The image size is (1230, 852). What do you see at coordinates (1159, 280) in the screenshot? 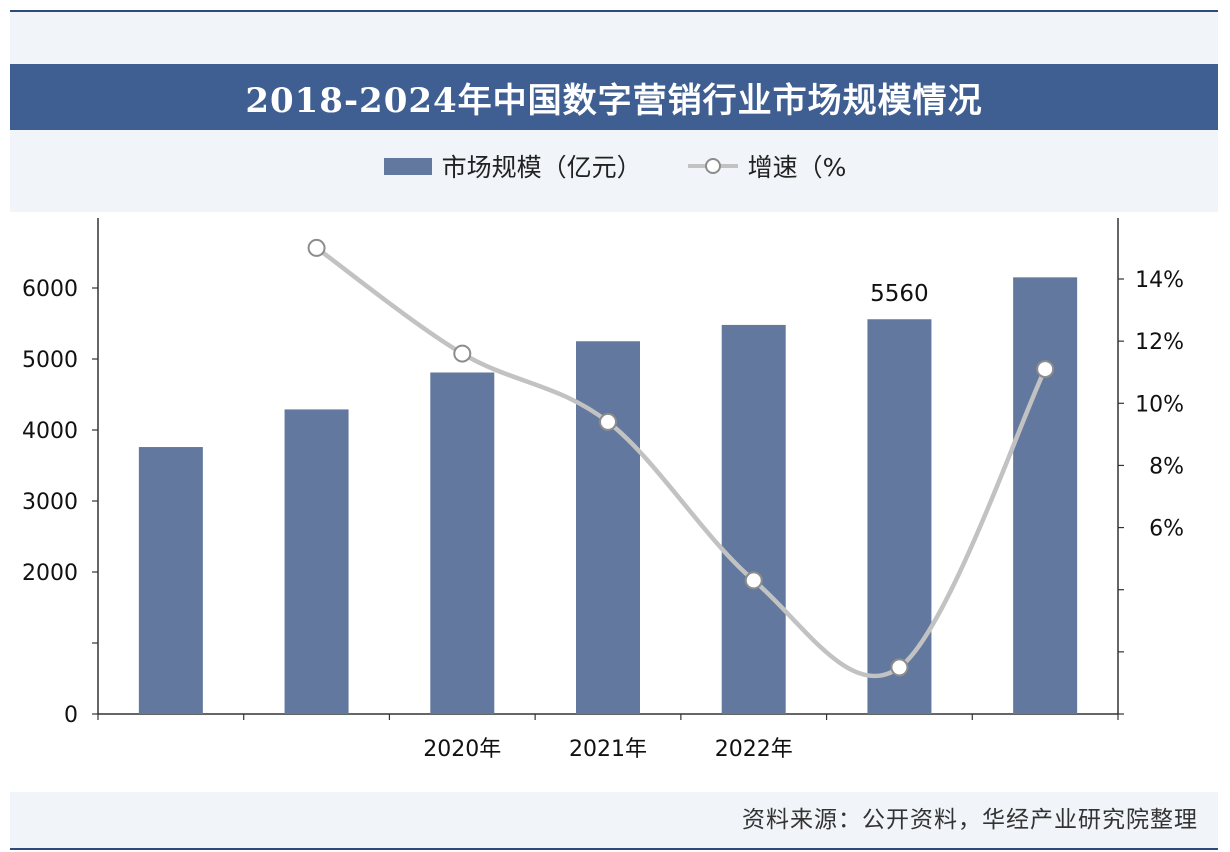
I see `right-axis-tick-label: 14%` at bounding box center [1159, 280].